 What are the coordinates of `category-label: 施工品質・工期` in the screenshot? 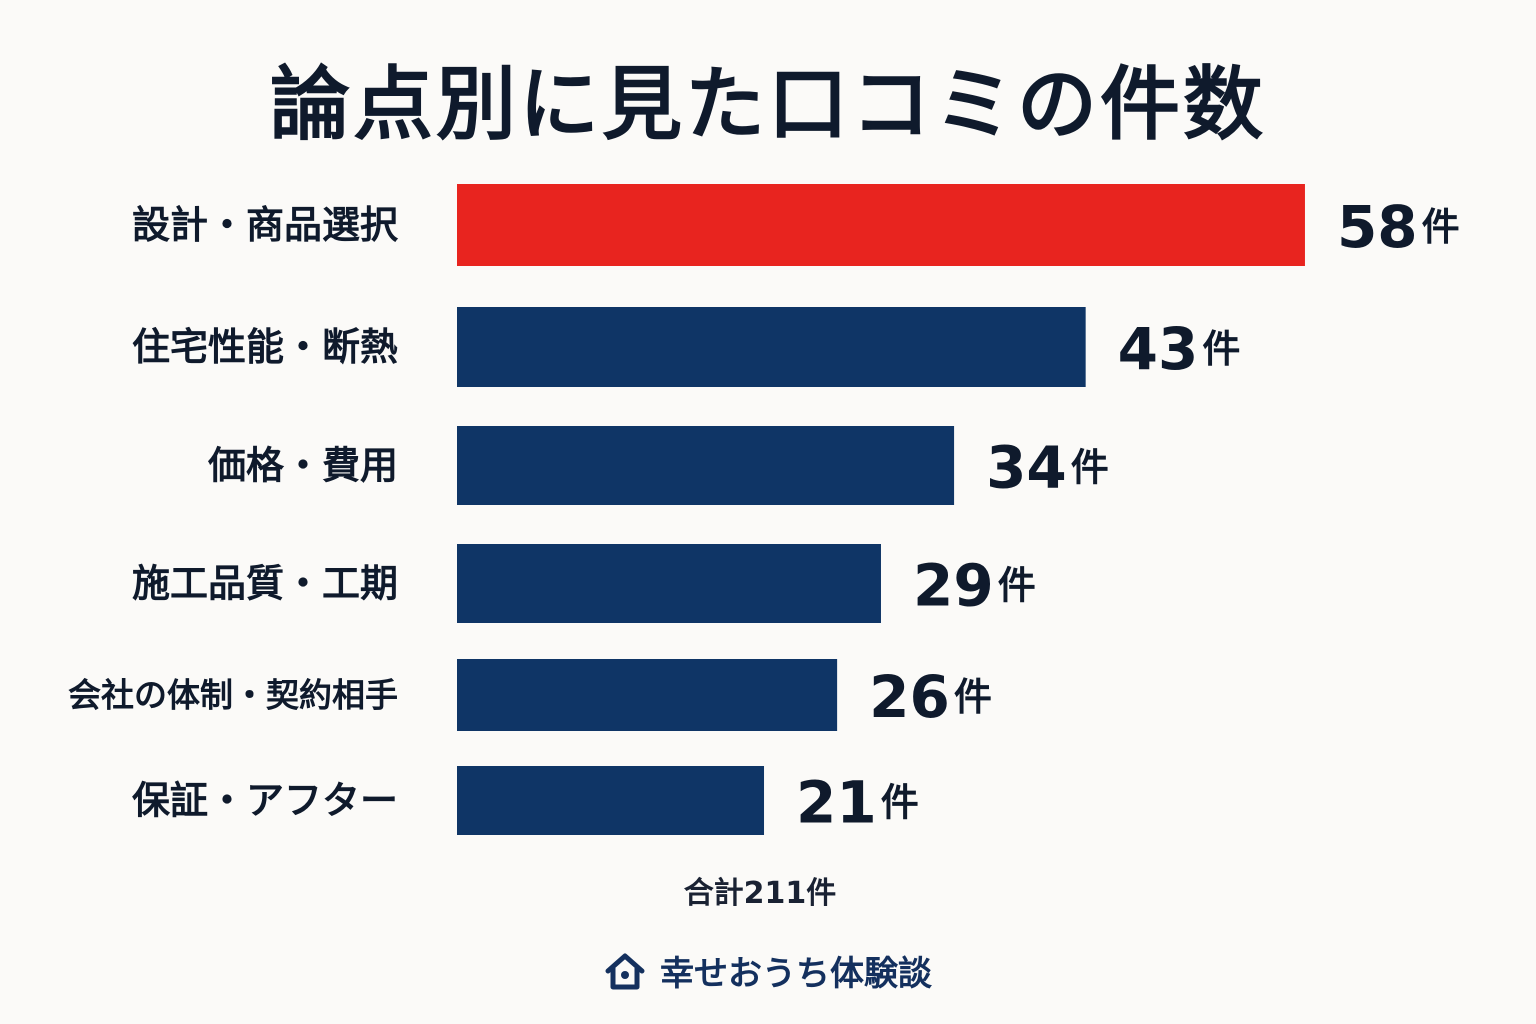 It's located at (265, 584).